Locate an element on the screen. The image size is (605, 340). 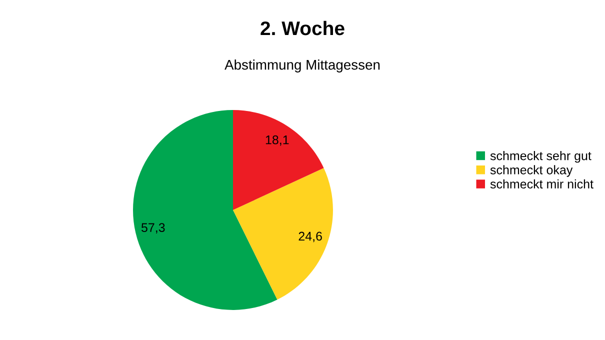
chart-subtitle: Abstimmung Mittagessen is located at coordinates (302, 66).